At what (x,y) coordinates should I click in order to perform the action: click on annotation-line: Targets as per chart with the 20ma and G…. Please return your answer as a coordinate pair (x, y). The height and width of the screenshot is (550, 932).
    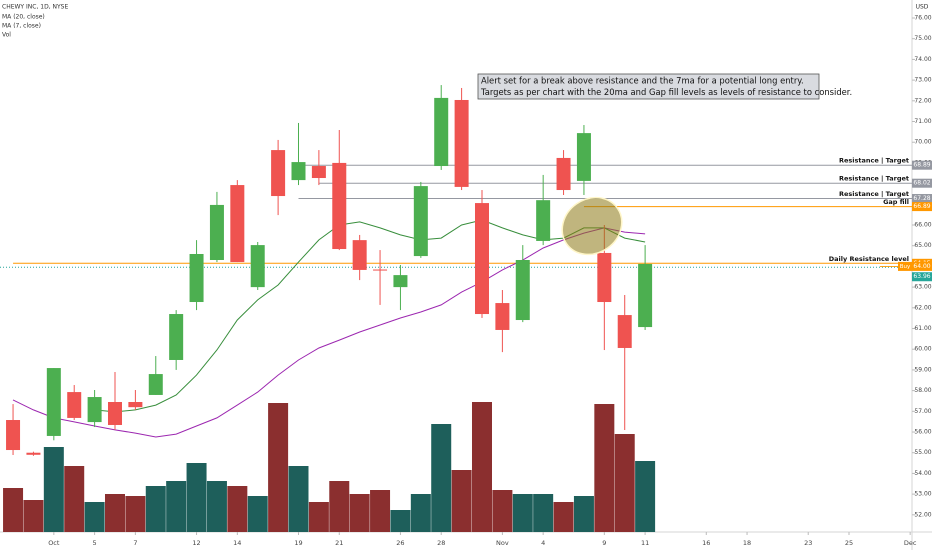
    Looking at the image, I should click on (666, 92).